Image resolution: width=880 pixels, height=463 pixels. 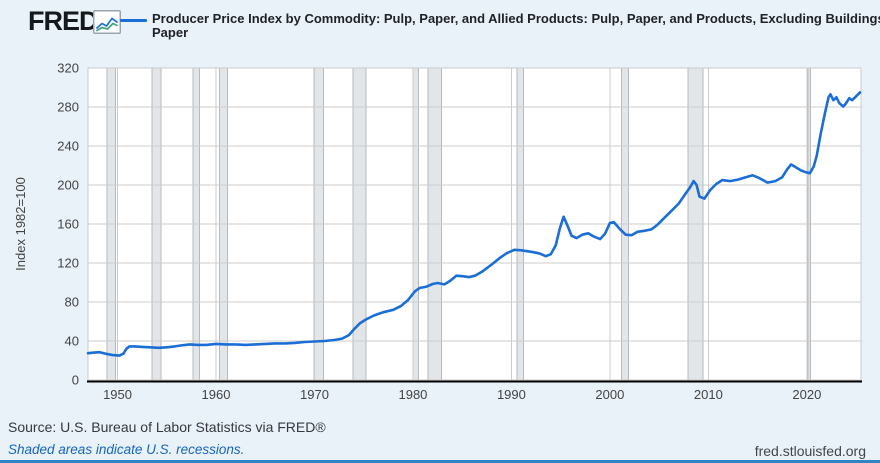 What do you see at coordinates (68, 263) in the screenshot?
I see `y-tick-label: 120` at bounding box center [68, 263].